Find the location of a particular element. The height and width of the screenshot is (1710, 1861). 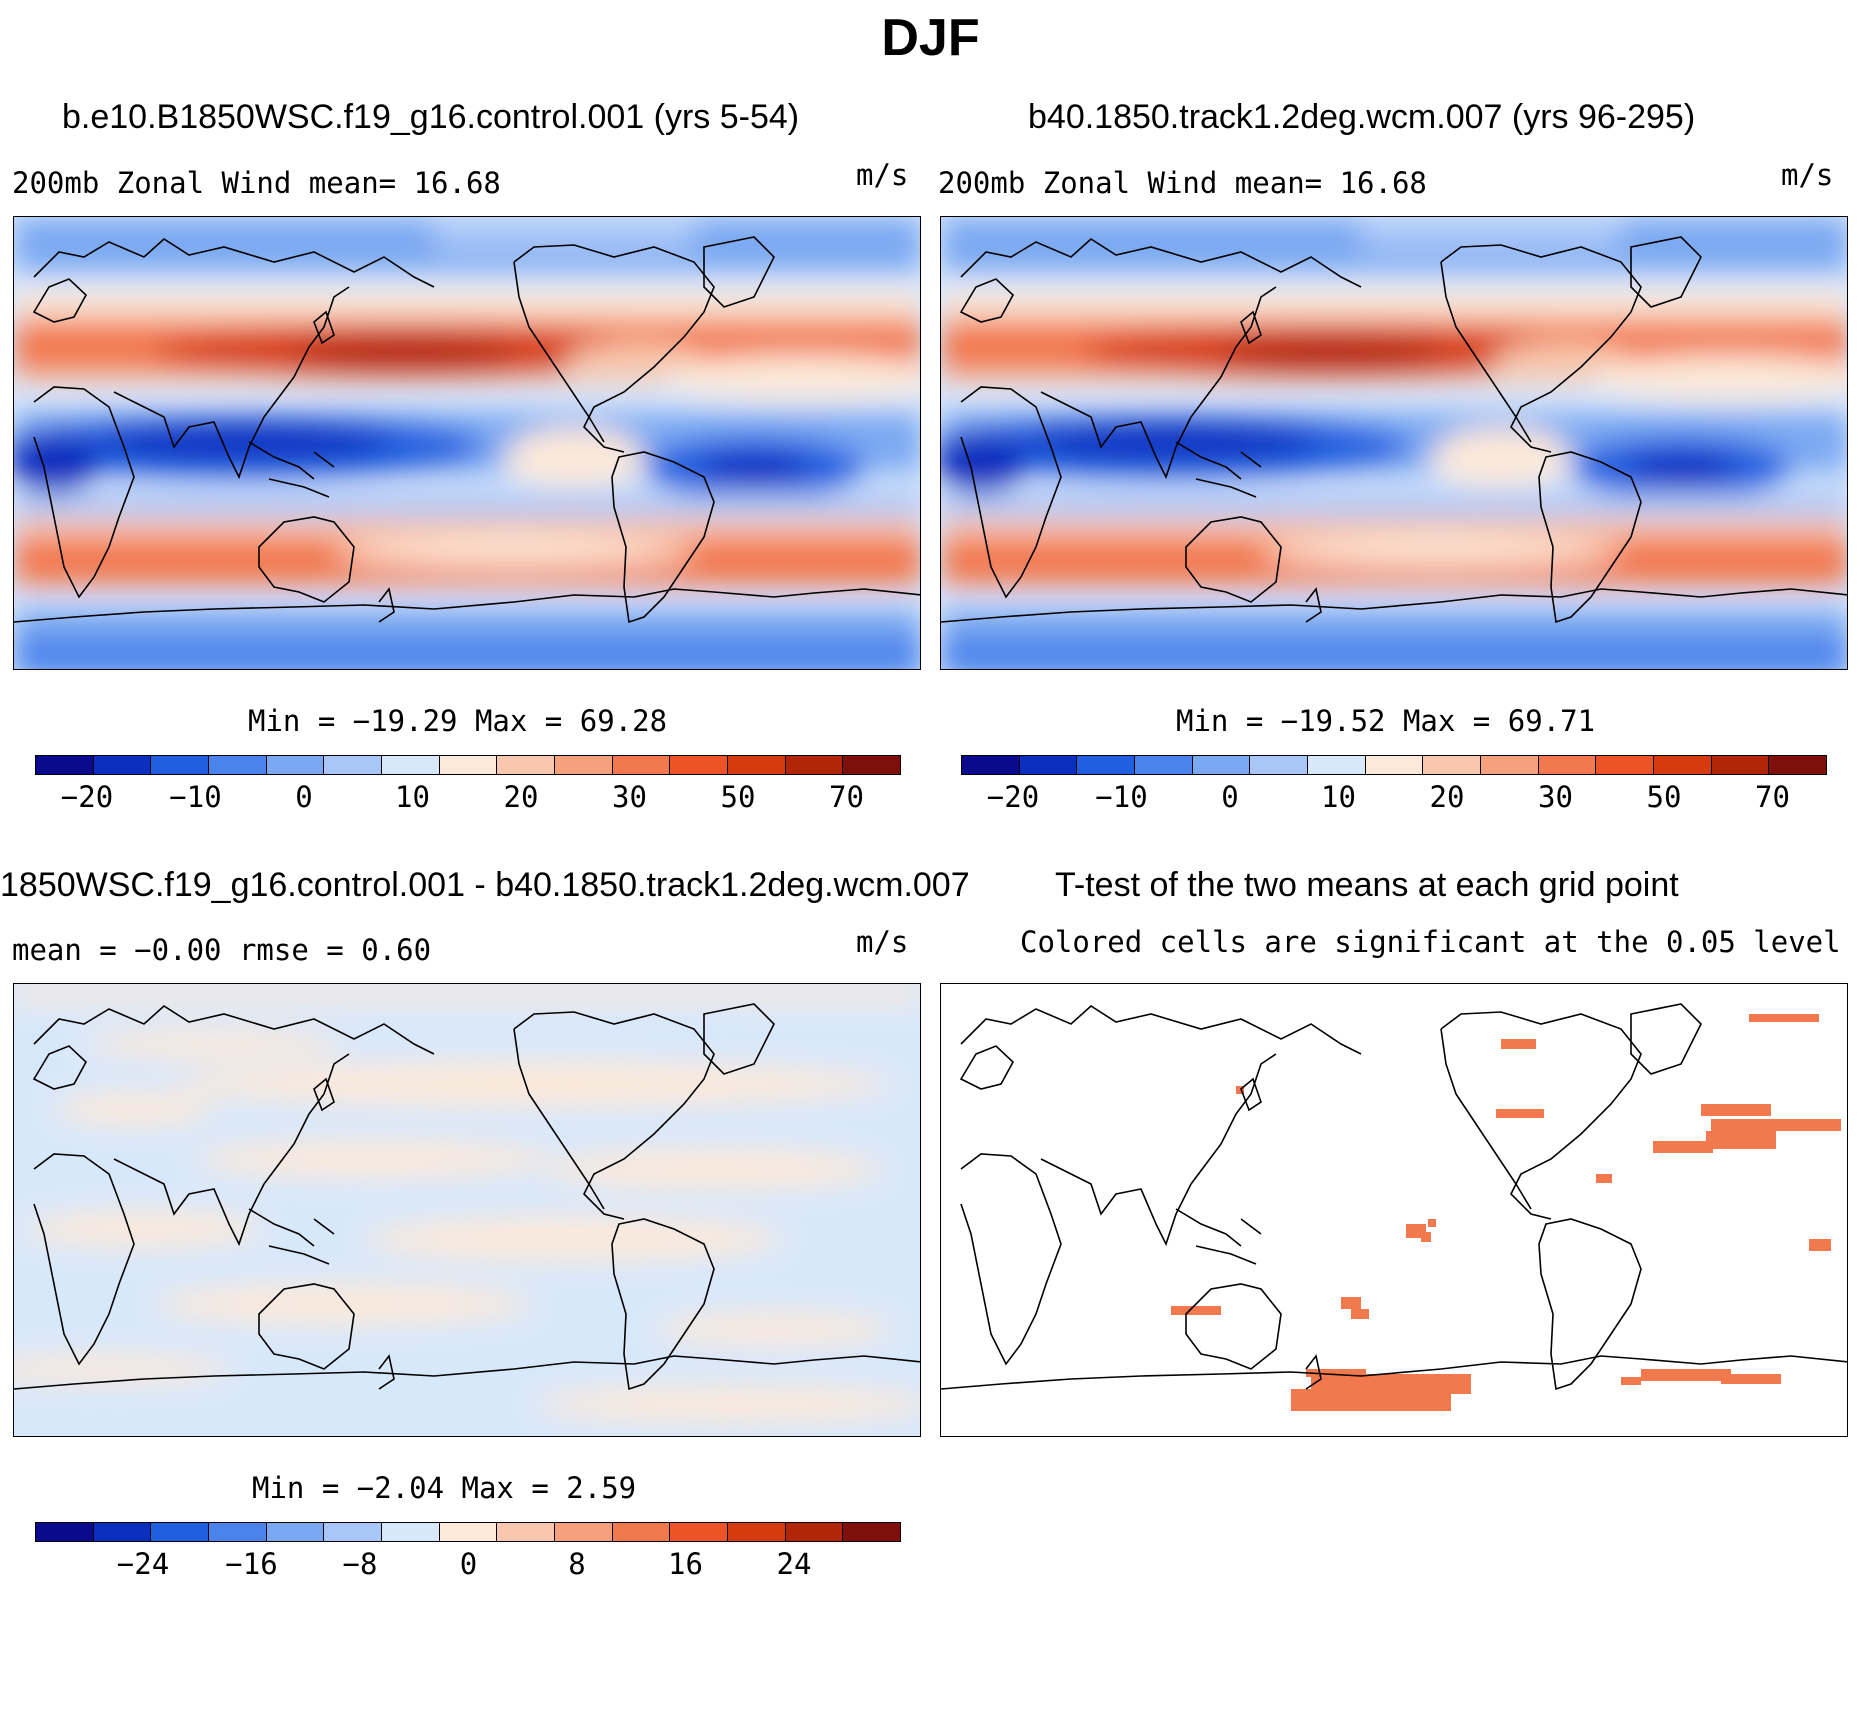

case1-map is located at coordinates (467, 443).